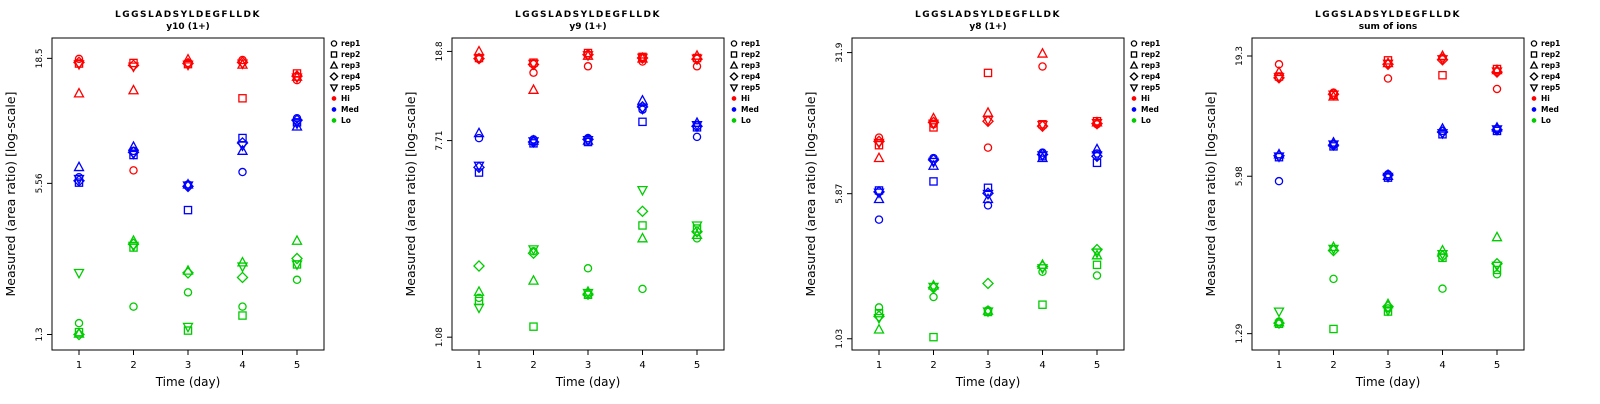 Image resolution: width=1600 pixels, height=404 pixels. I want to click on x-tick-label: 4, so click(642, 365).